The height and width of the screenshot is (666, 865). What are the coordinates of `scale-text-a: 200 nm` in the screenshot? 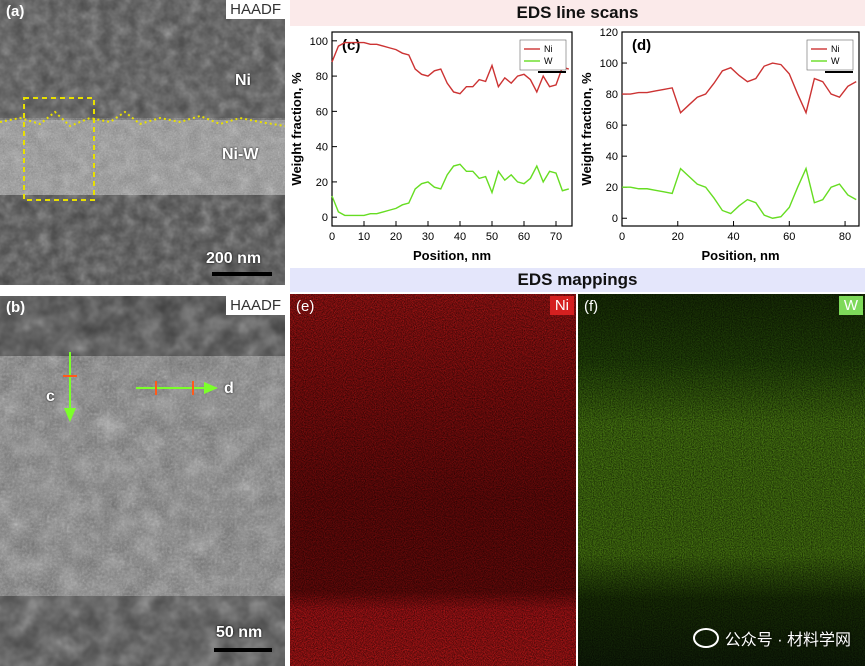 It's located at (234, 258).